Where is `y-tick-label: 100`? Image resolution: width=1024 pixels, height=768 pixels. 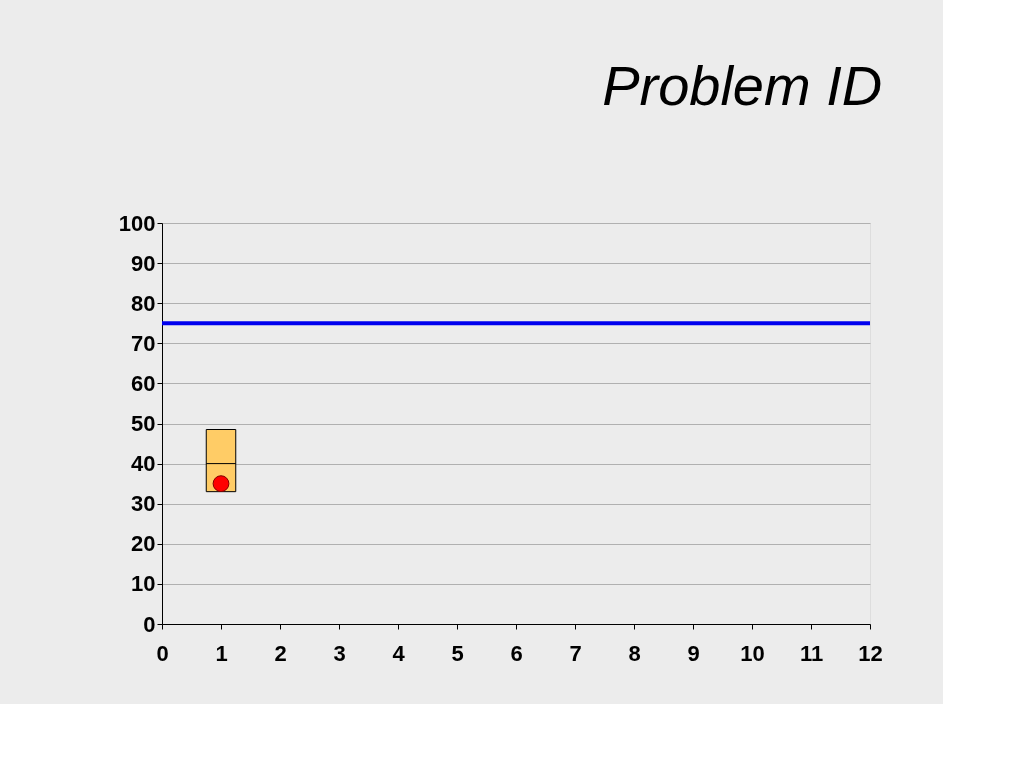 y-tick-label: 100 is located at coordinates (137, 223).